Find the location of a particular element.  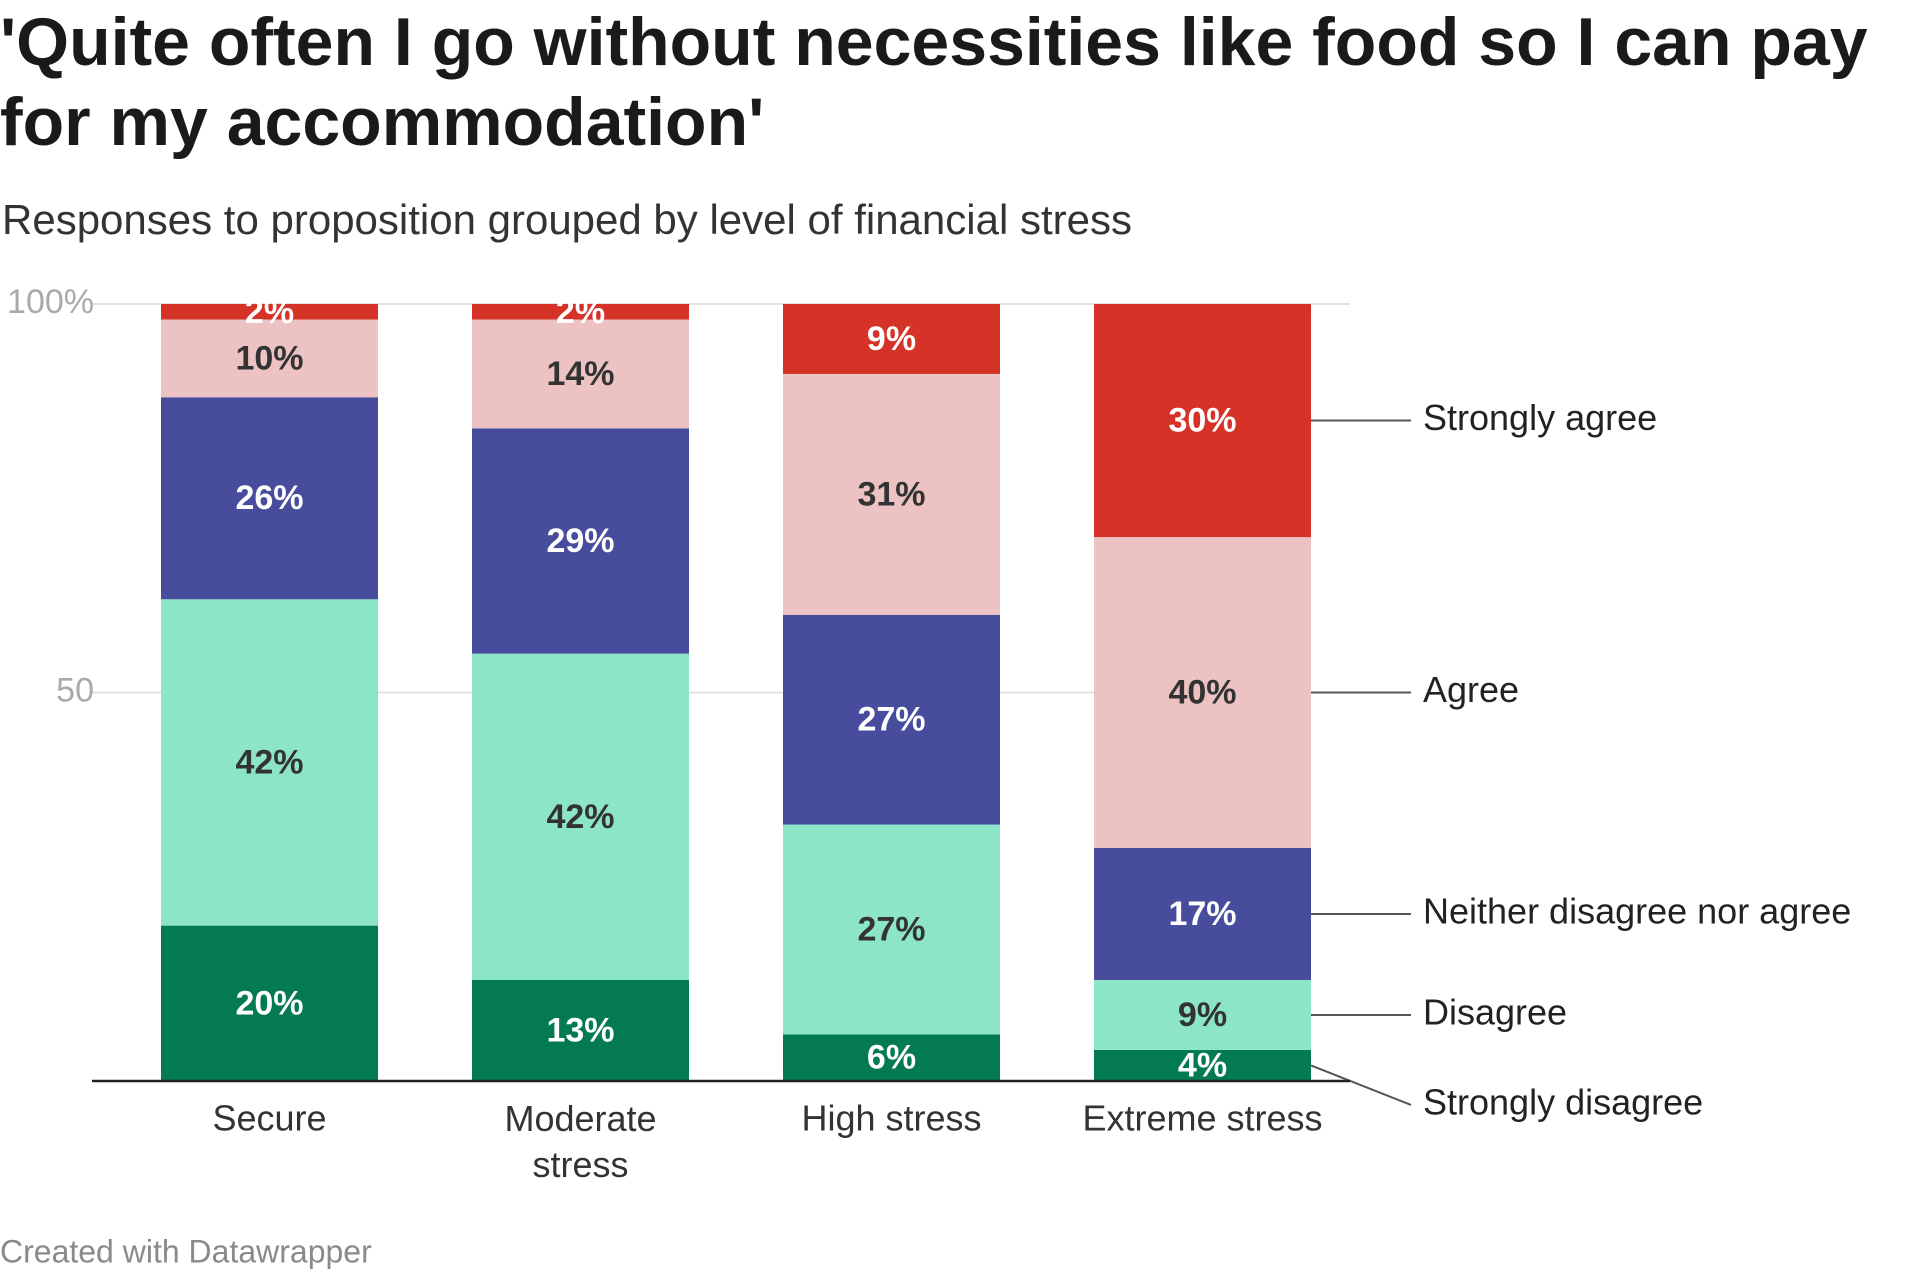

value-label: 13% is located at coordinates (580, 1030).